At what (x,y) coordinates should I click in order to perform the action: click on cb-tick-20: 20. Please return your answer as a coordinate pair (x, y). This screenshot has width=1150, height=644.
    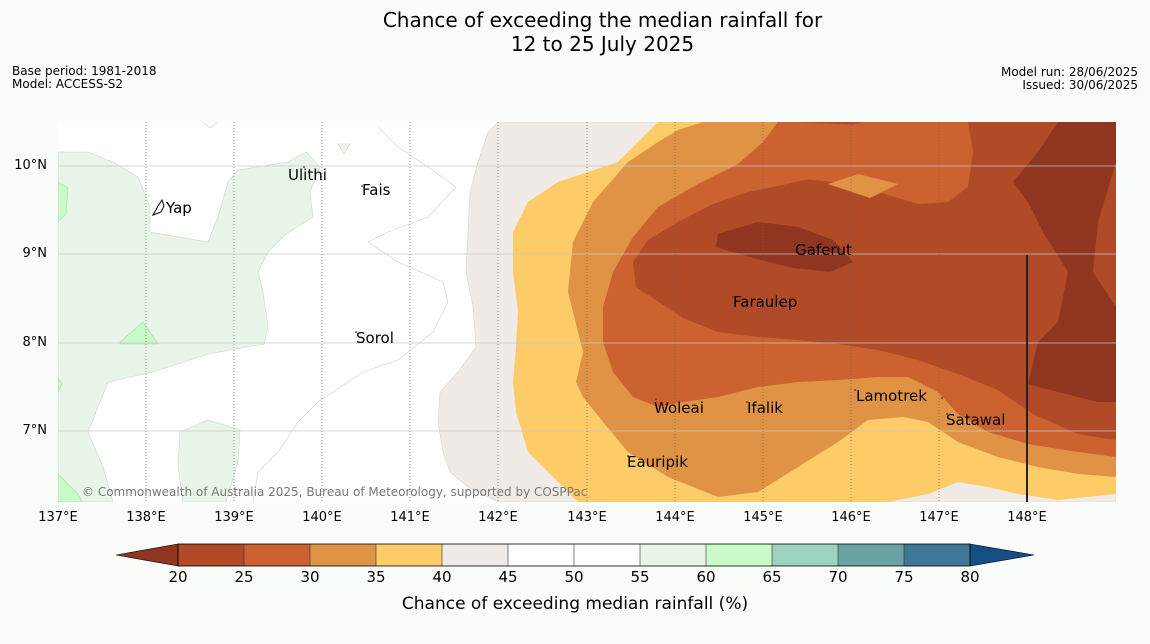
    Looking at the image, I should click on (178, 577).